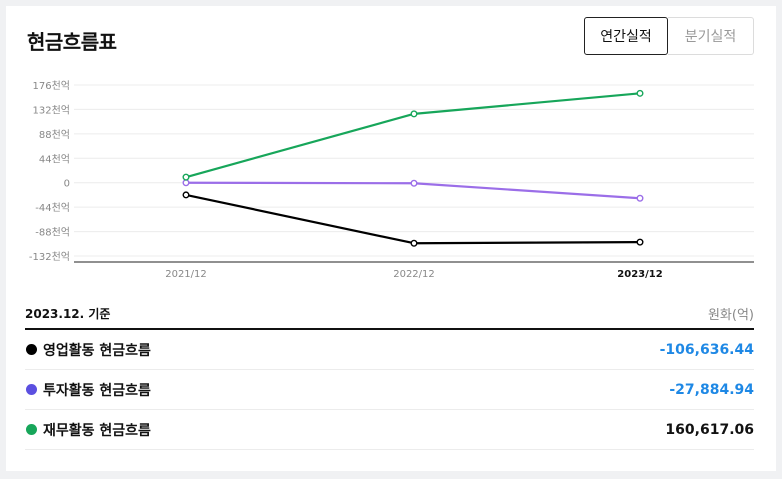 The width and height of the screenshot is (782, 479). What do you see at coordinates (68, 314) in the screenshot?
I see `basis-date: 2023.12. 기준` at bounding box center [68, 314].